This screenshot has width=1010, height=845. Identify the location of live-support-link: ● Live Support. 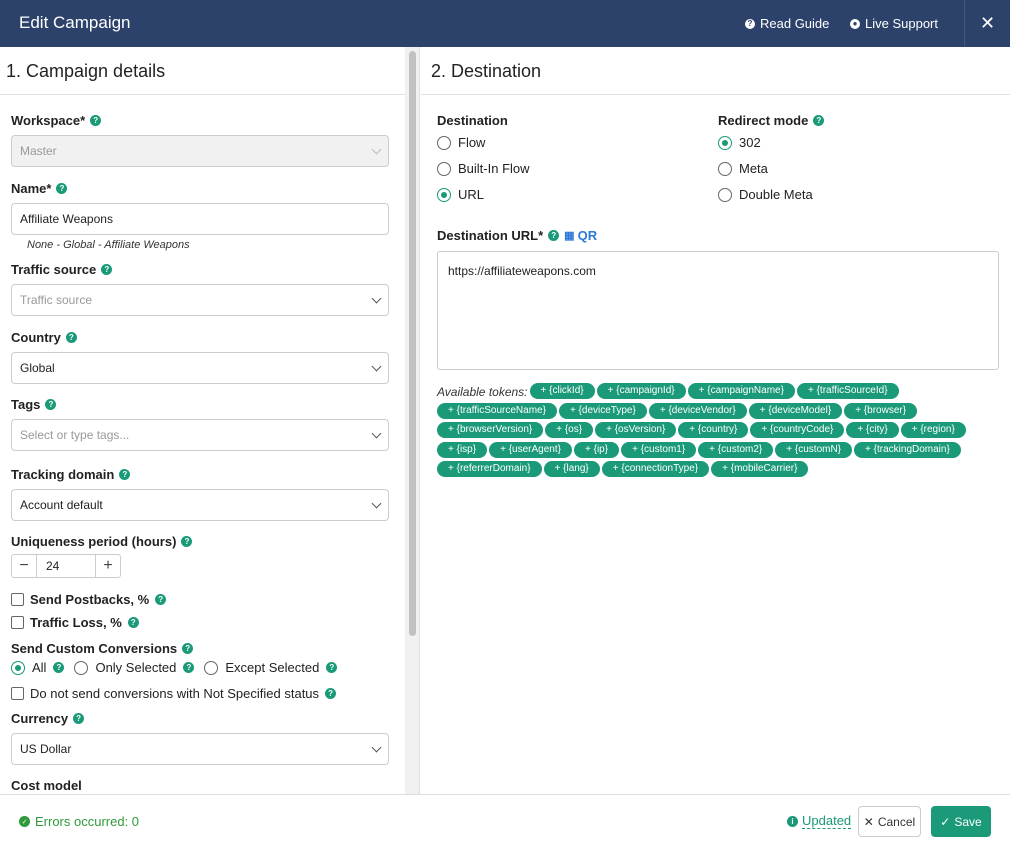
(894, 23).